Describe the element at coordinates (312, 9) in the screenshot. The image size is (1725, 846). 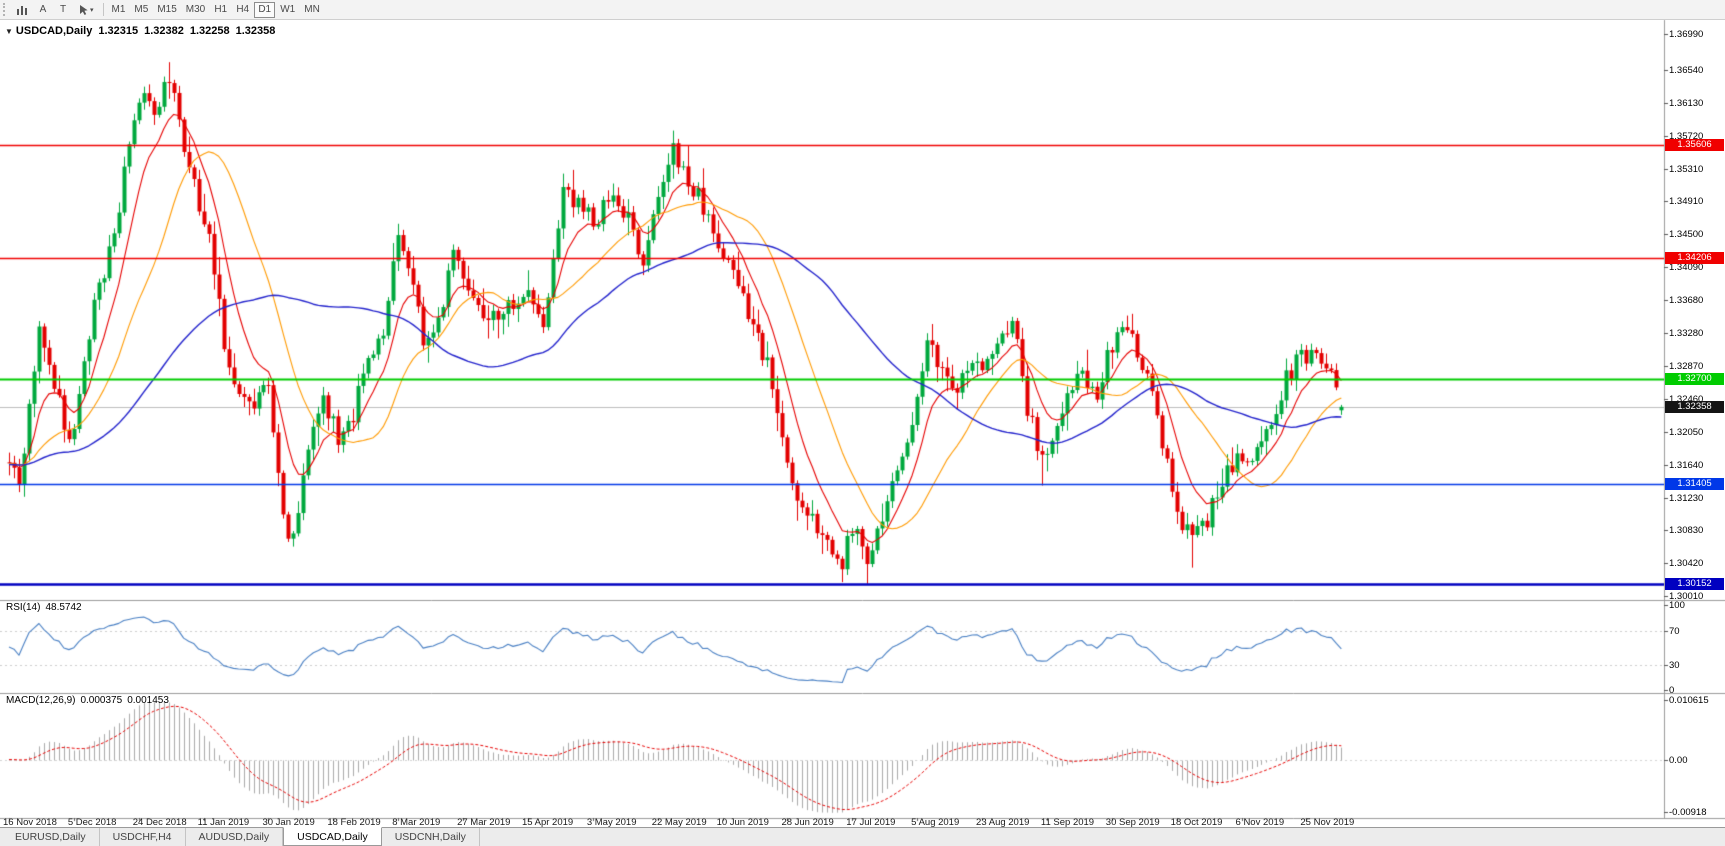
I see `timeframe-button-mn: MN` at that location.